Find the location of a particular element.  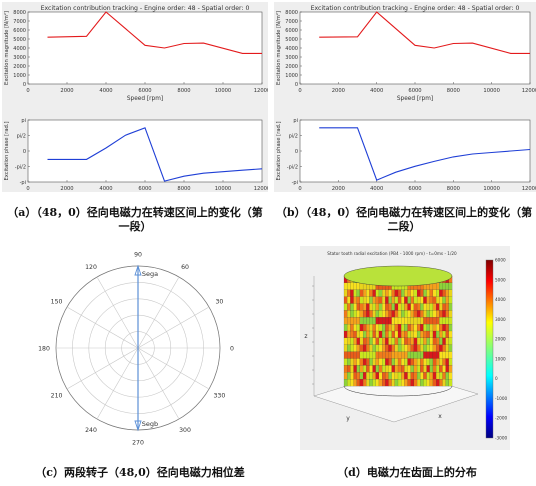

angle-tick-label: 240 is located at coordinates (91, 430).